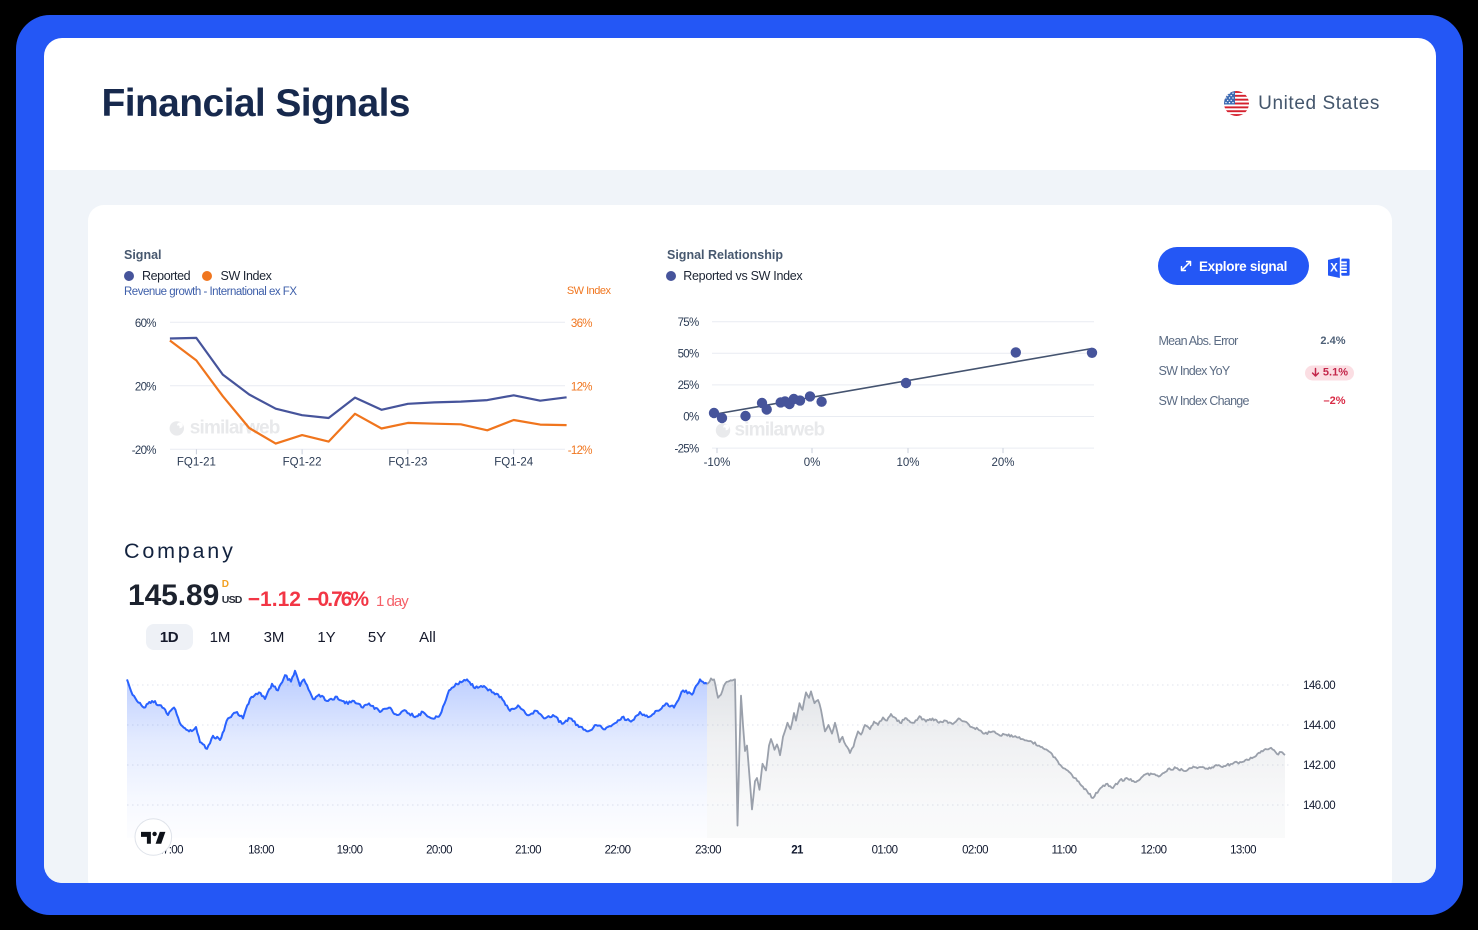 The width and height of the screenshot is (1478, 930). Describe the element at coordinates (302, 463) in the screenshot. I see `svg-text: FQ1-22` at that location.